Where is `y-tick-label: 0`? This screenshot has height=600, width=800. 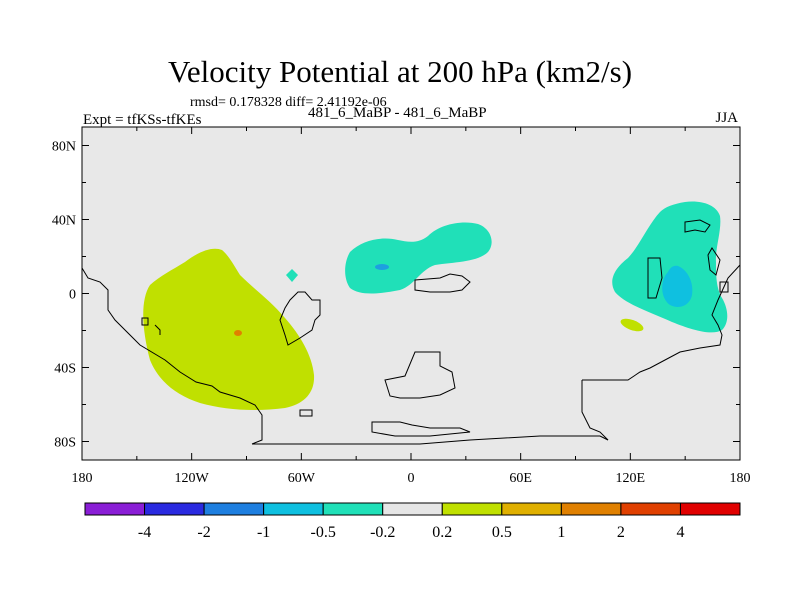
y-tick-label: 0 is located at coordinates (72, 295).